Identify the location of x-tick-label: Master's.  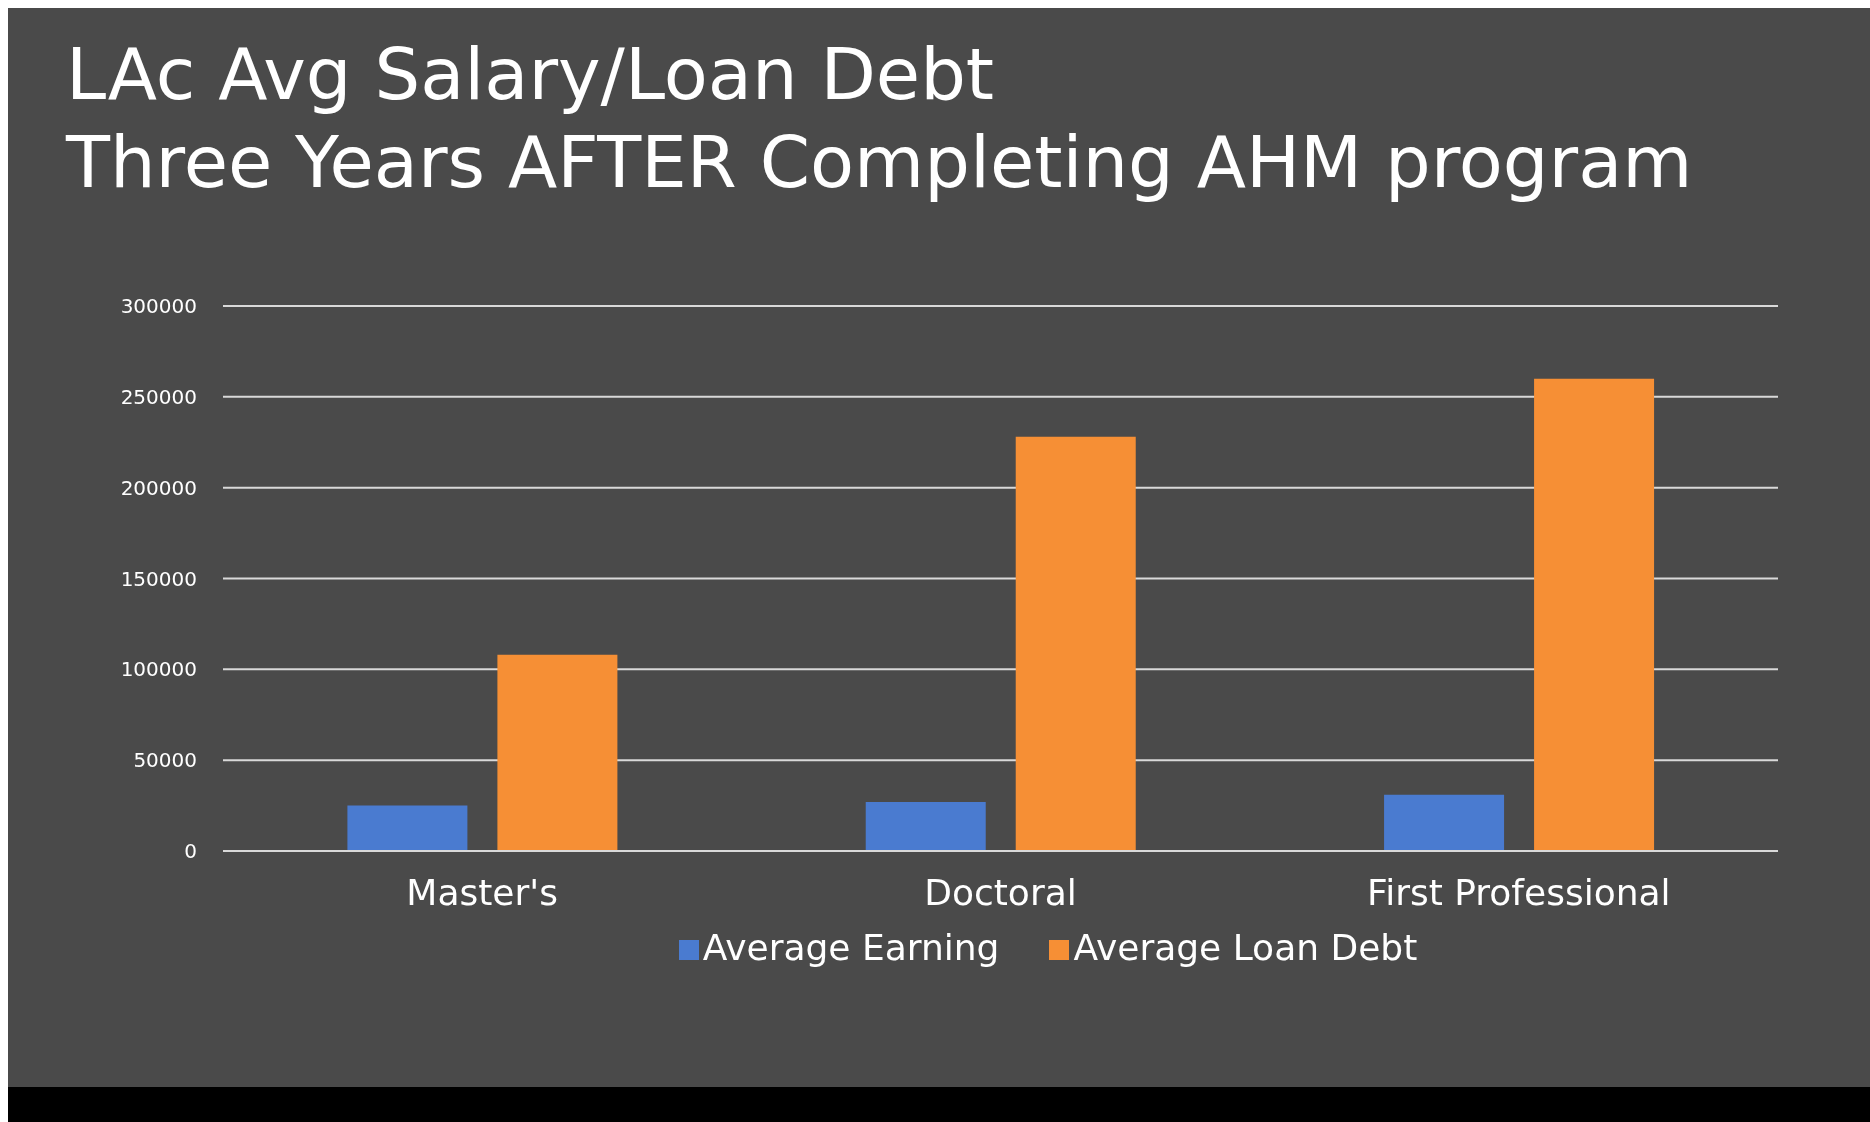
(482, 892).